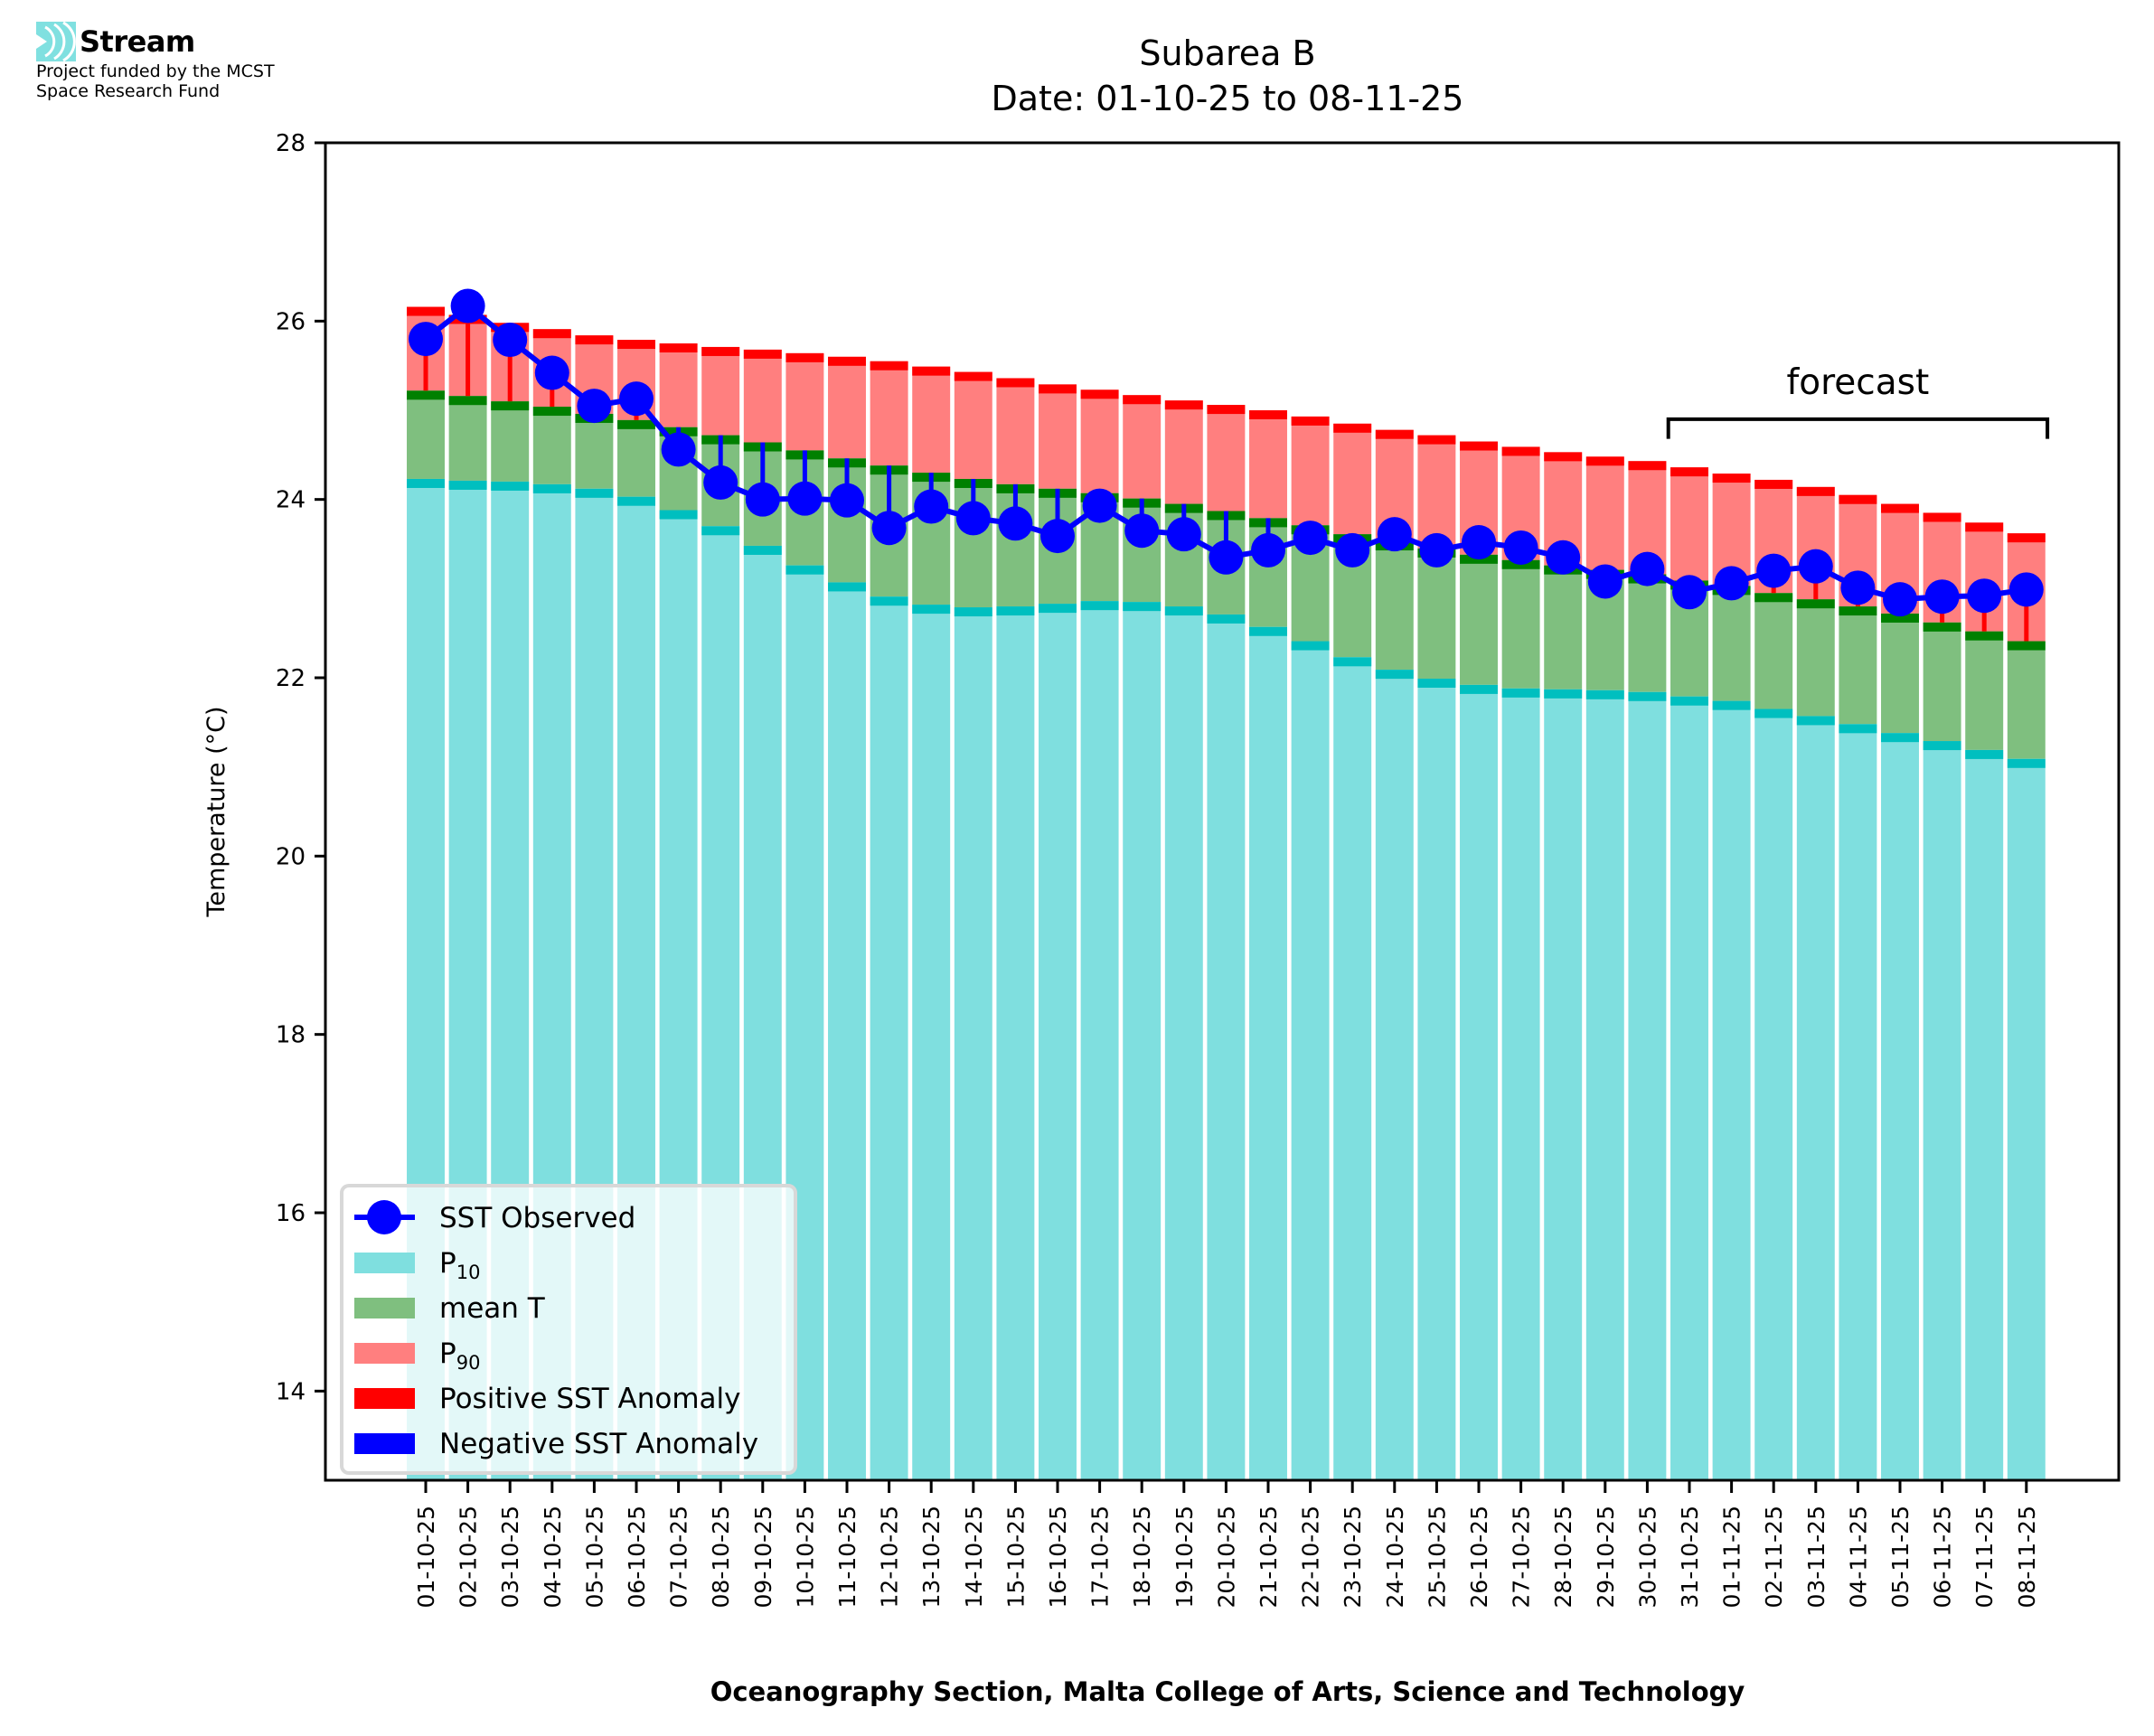  I want to click on x-tick-label: 26-10-25, so click(1479, 1557).